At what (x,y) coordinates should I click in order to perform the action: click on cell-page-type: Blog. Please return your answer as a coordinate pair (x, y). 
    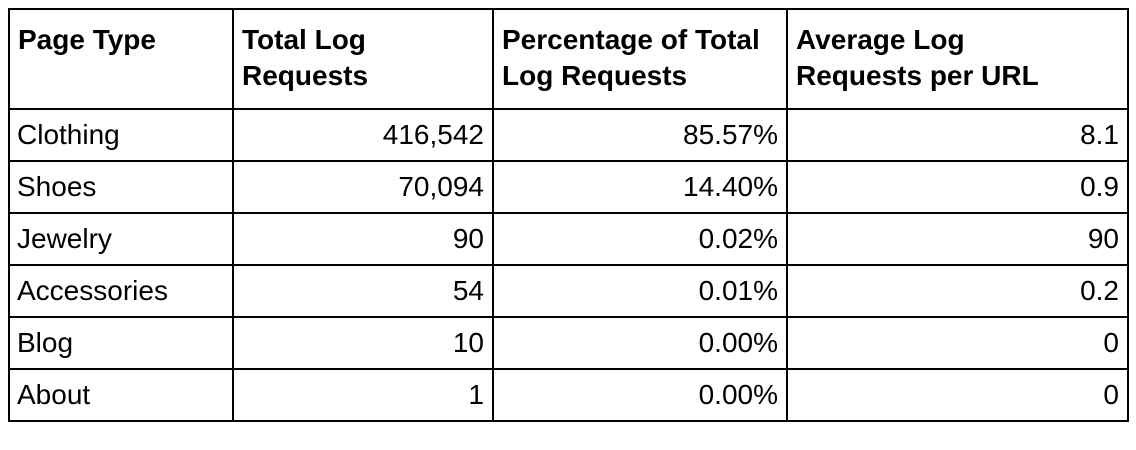
    Looking at the image, I should click on (121, 343).